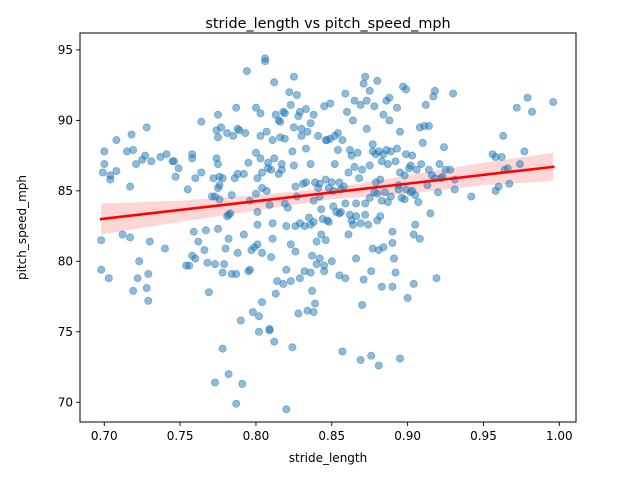  Describe the element at coordinates (65, 50) in the screenshot. I see `y-tick-label: 95` at that location.